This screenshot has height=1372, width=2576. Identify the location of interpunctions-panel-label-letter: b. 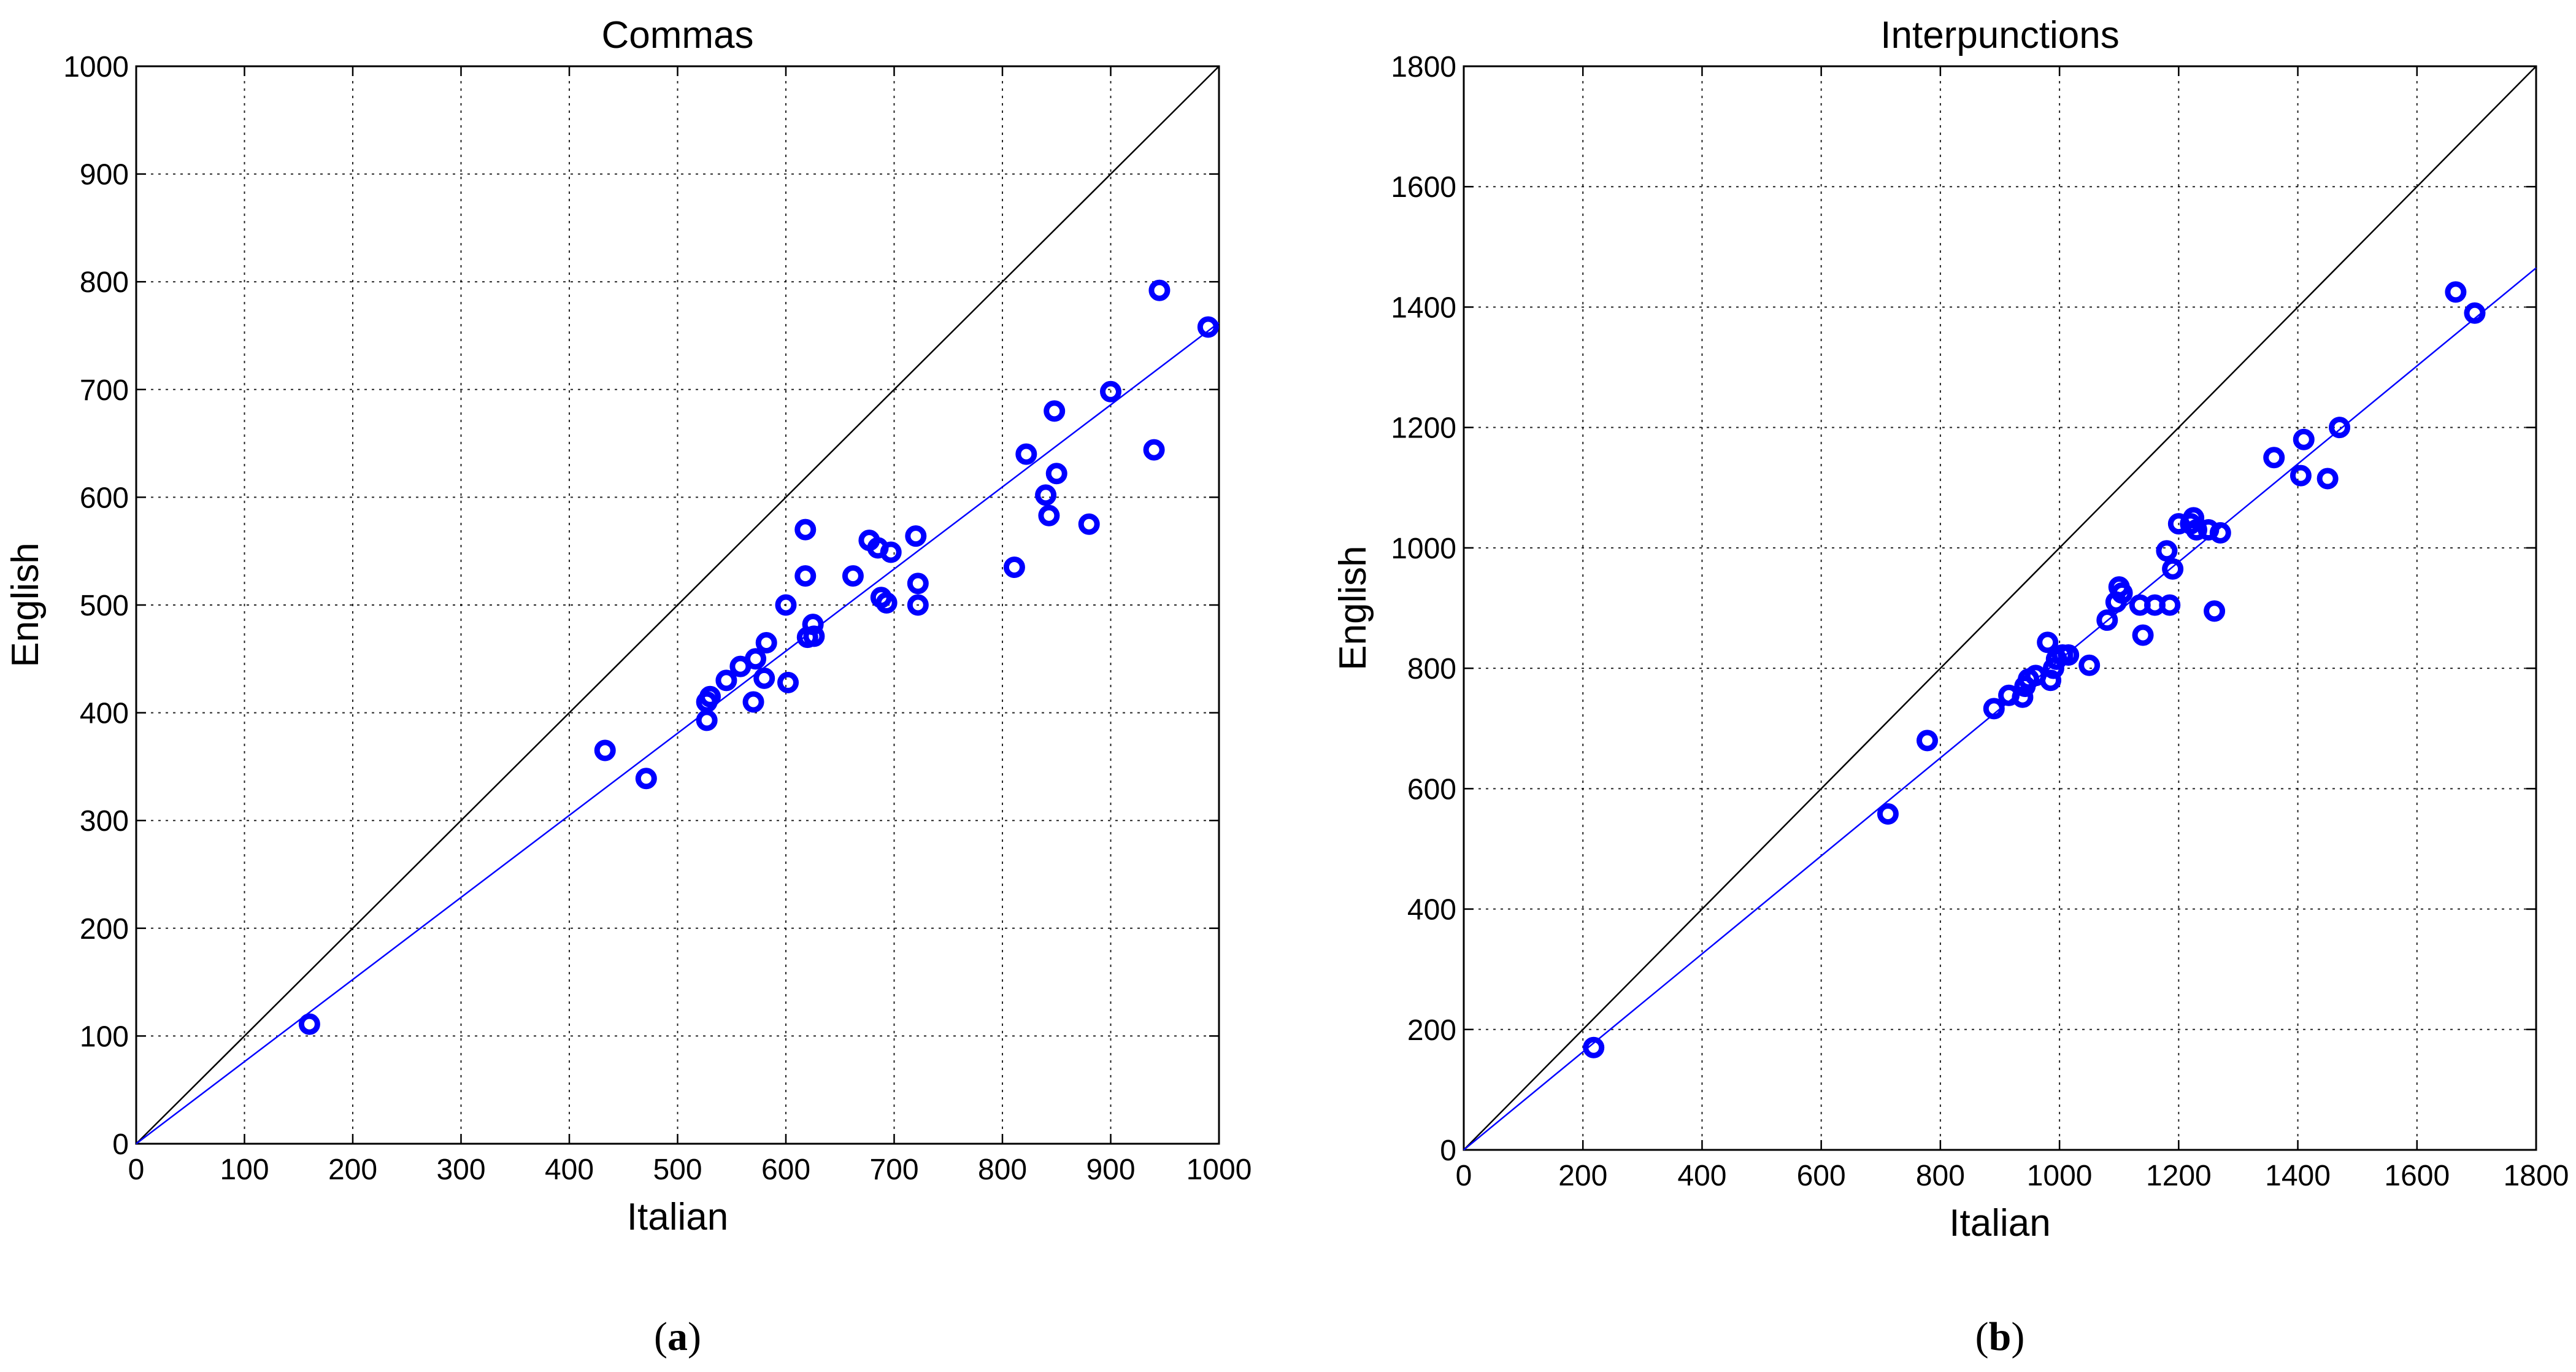
(2001, 1336).